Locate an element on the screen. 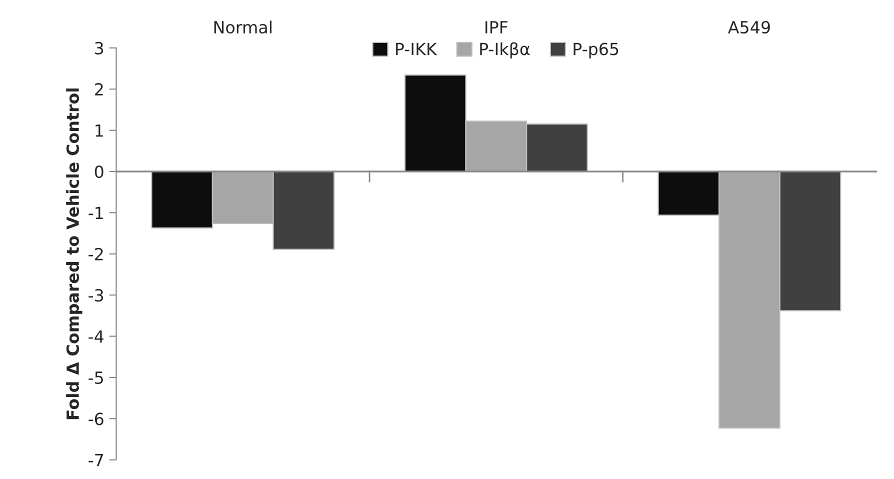 The width and height of the screenshot is (894, 479). legend-label: P-Ikβα is located at coordinates (505, 50).